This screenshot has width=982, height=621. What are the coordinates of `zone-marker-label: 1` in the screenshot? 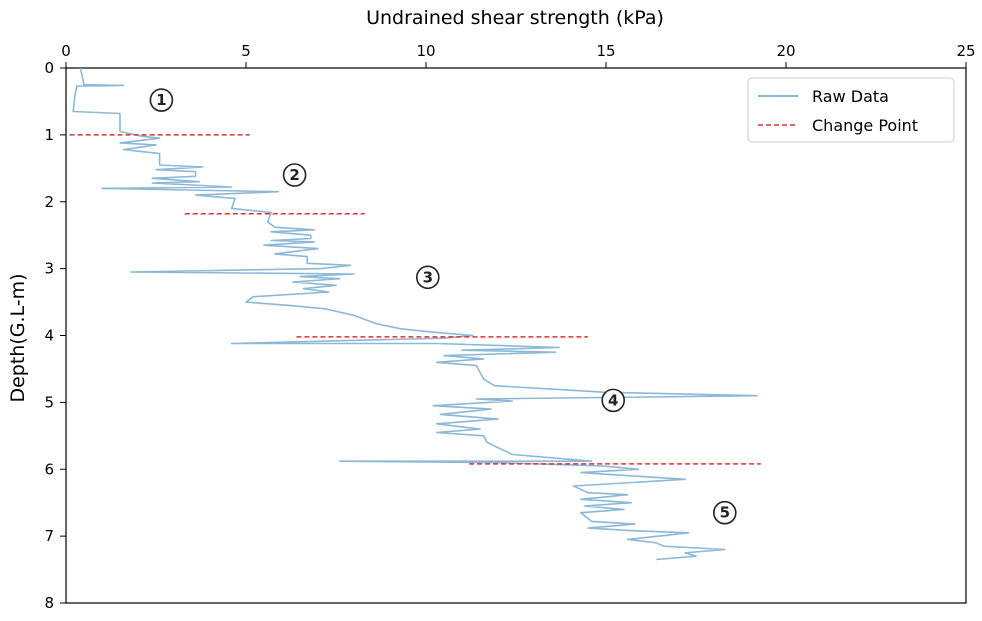 It's located at (161, 100).